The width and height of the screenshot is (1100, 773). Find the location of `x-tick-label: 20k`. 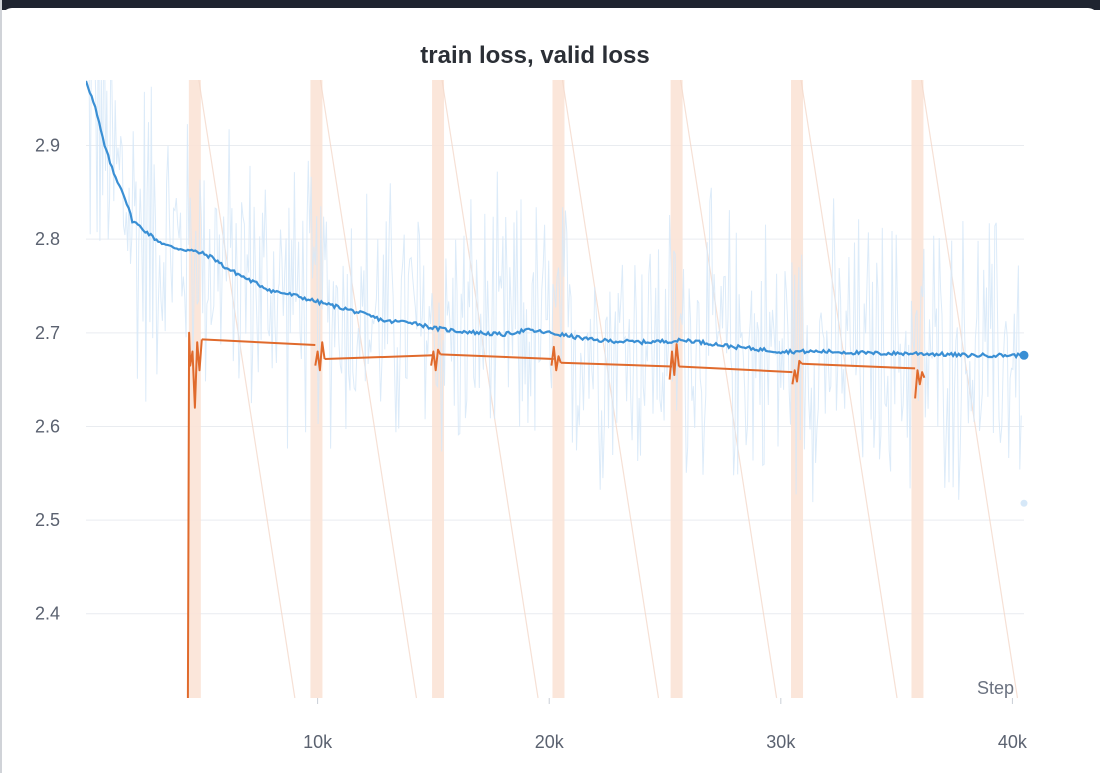

x-tick-label: 20k is located at coordinates (550, 742).